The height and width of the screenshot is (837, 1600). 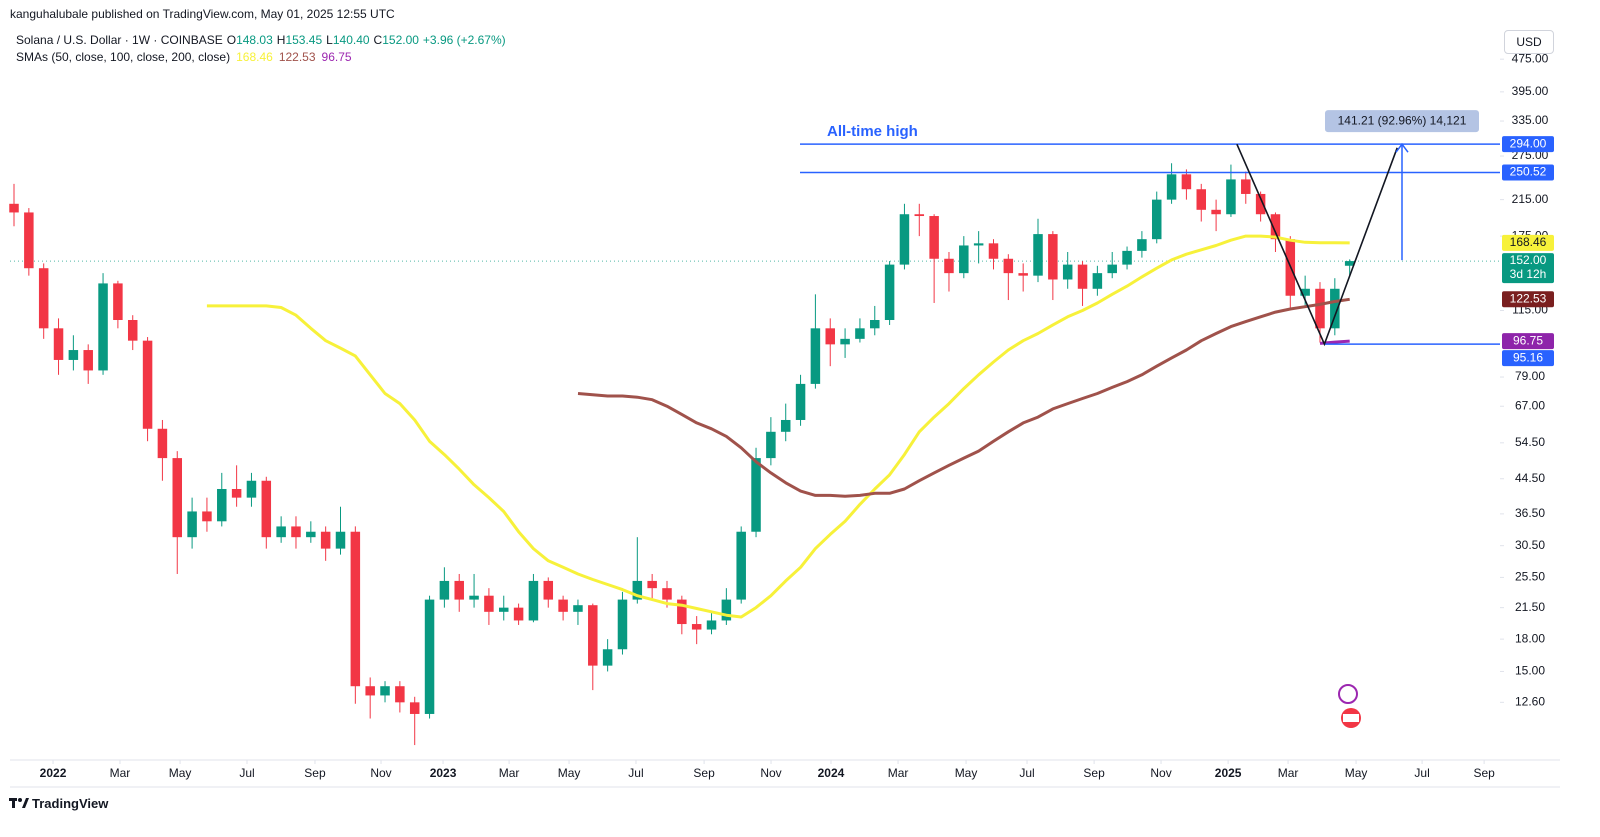 What do you see at coordinates (464, 40) in the screenshot?
I see `change: +3.96 (+2.67%)` at bounding box center [464, 40].